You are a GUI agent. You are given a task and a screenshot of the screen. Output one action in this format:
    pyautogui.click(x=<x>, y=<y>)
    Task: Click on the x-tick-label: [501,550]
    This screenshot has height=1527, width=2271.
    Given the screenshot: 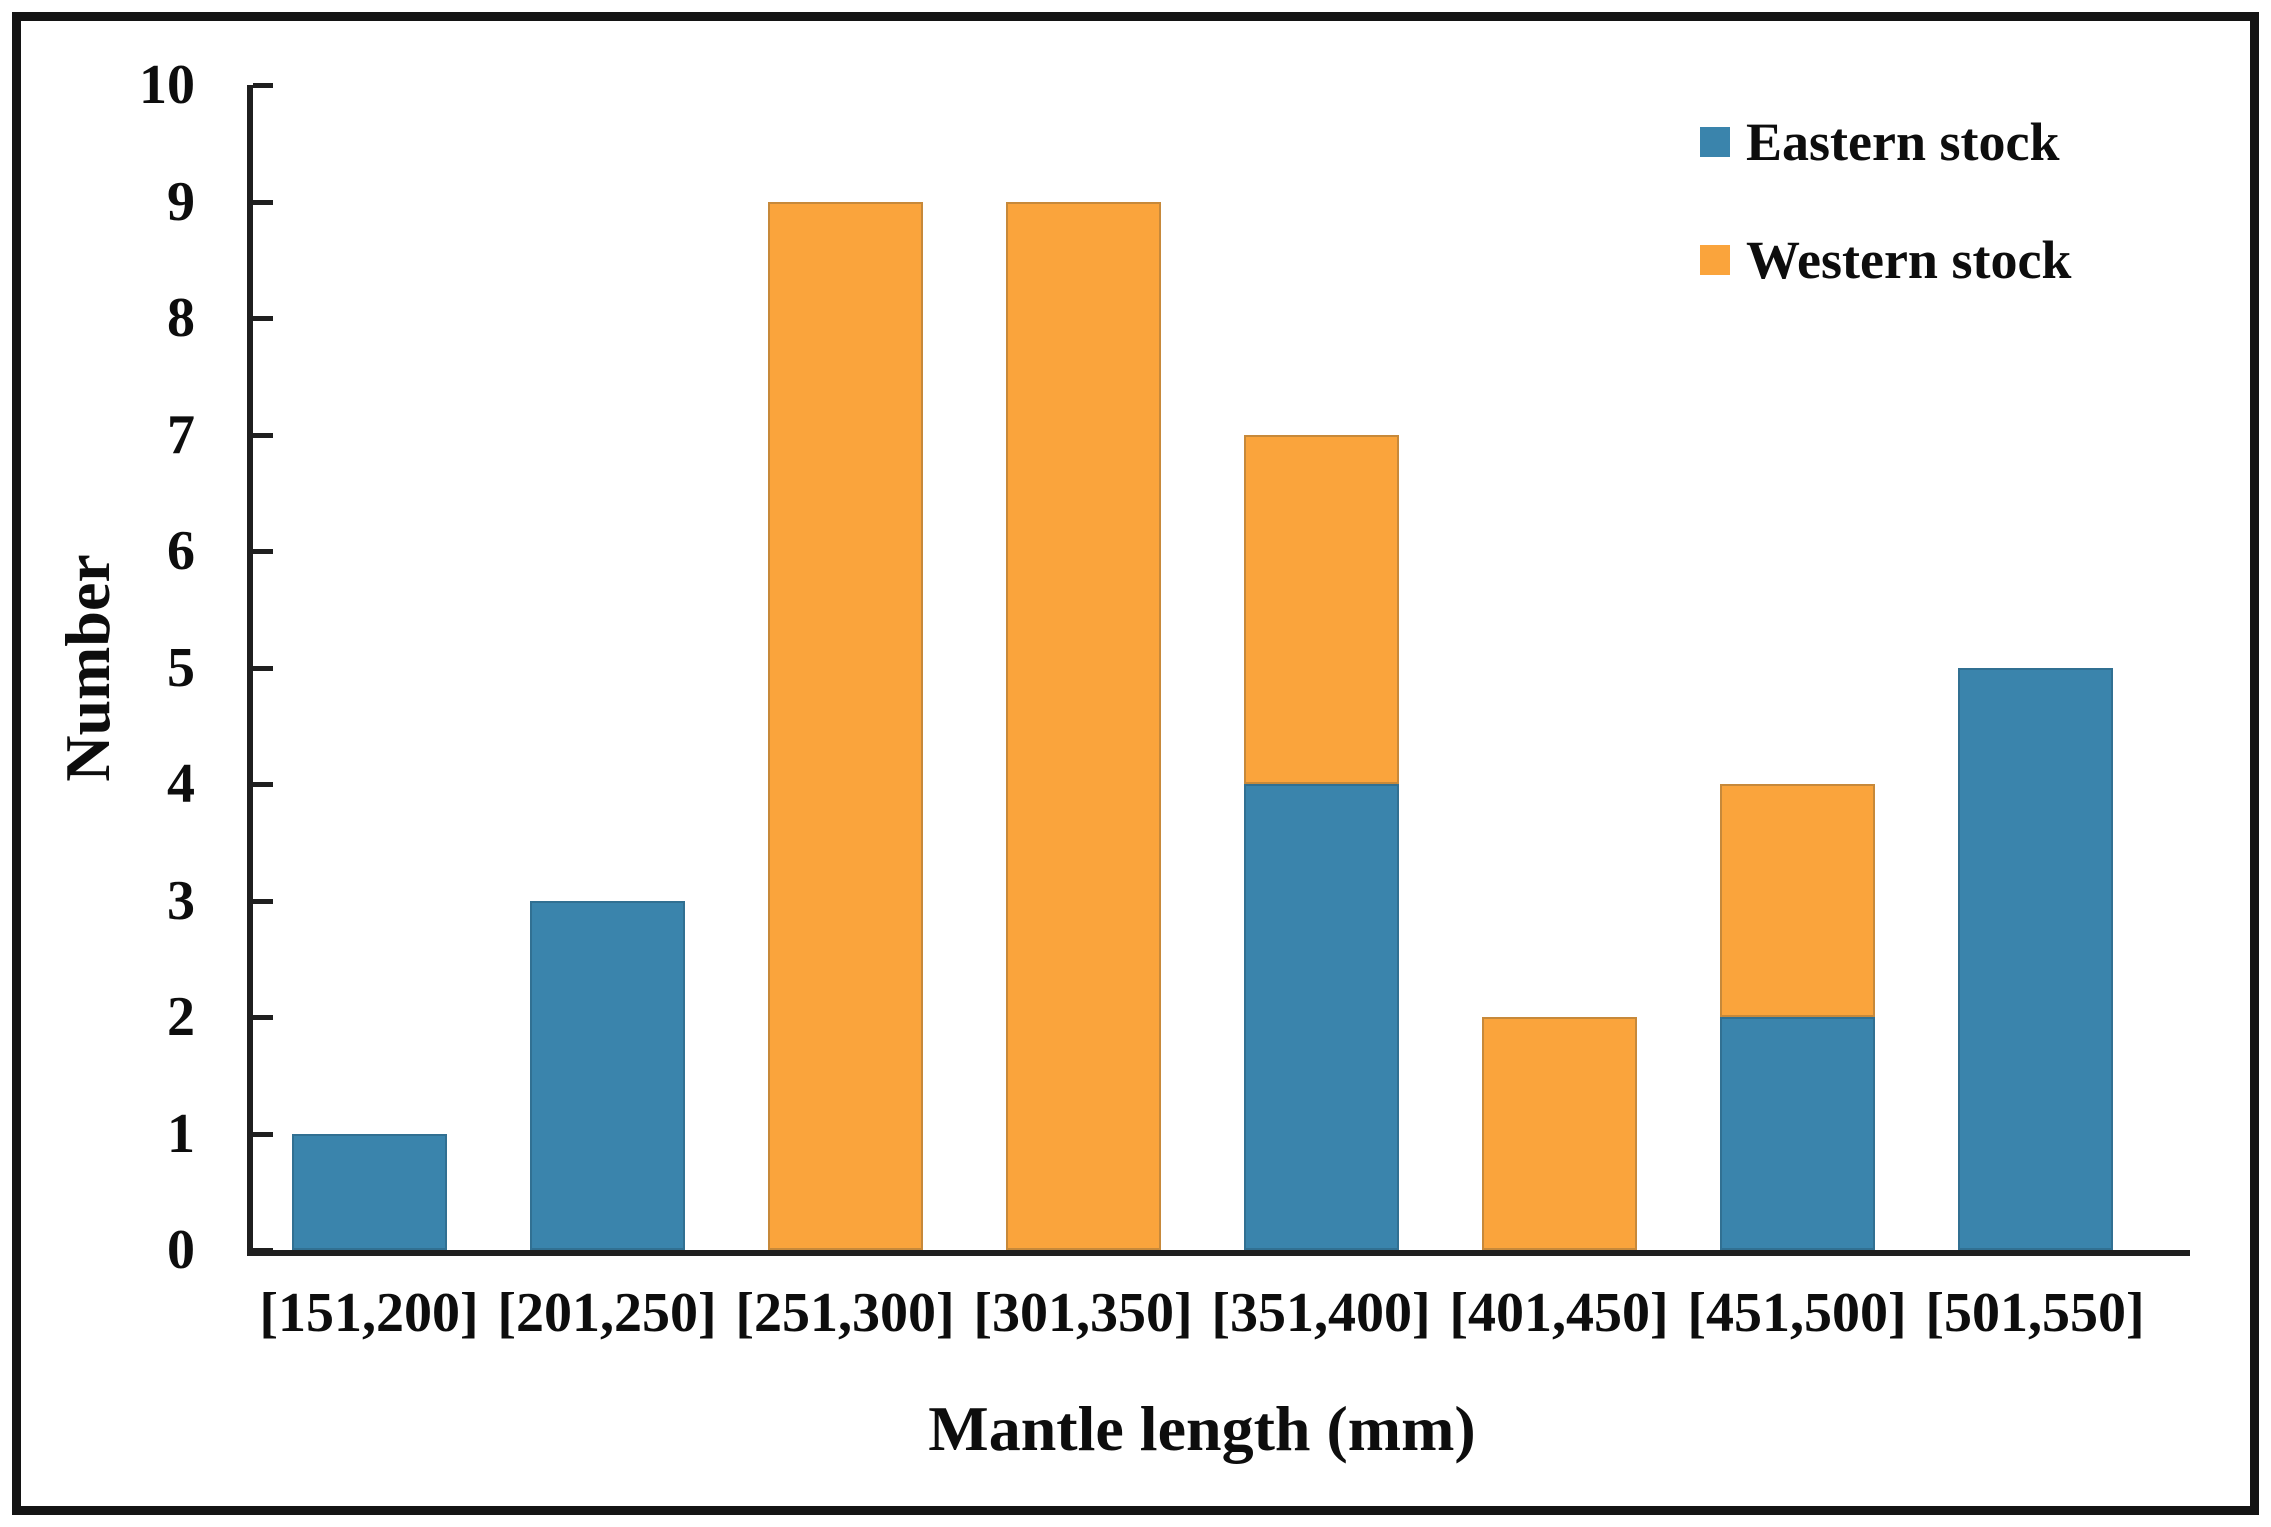 What is the action you would take?
    pyautogui.click(x=2035, y=1313)
    